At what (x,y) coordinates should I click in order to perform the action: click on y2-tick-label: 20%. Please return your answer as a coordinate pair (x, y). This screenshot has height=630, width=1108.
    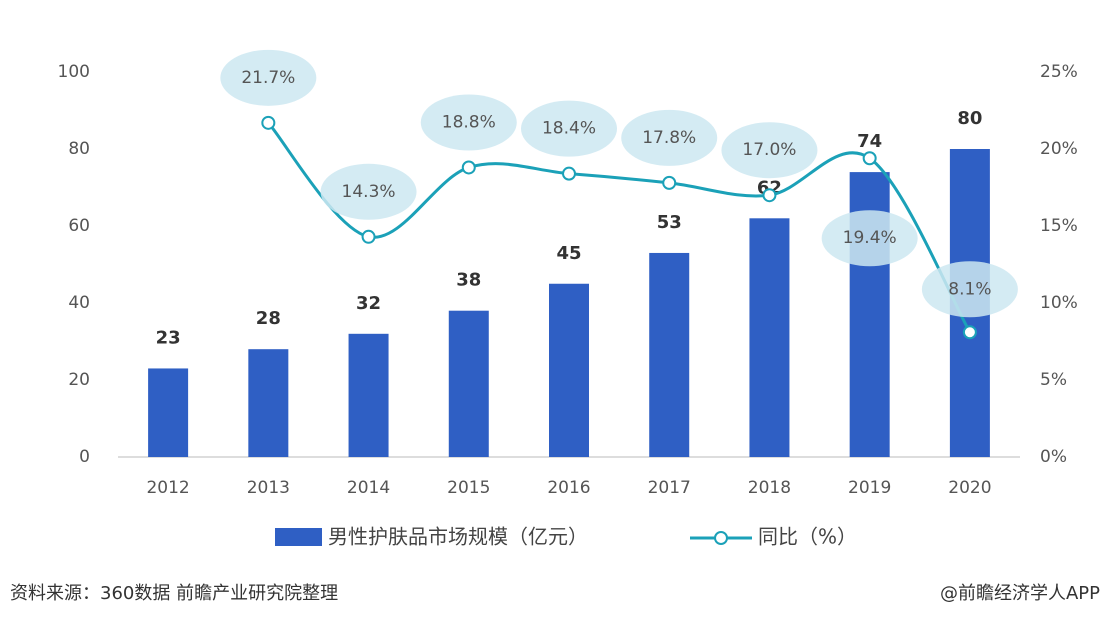
    Looking at the image, I should click on (1059, 149).